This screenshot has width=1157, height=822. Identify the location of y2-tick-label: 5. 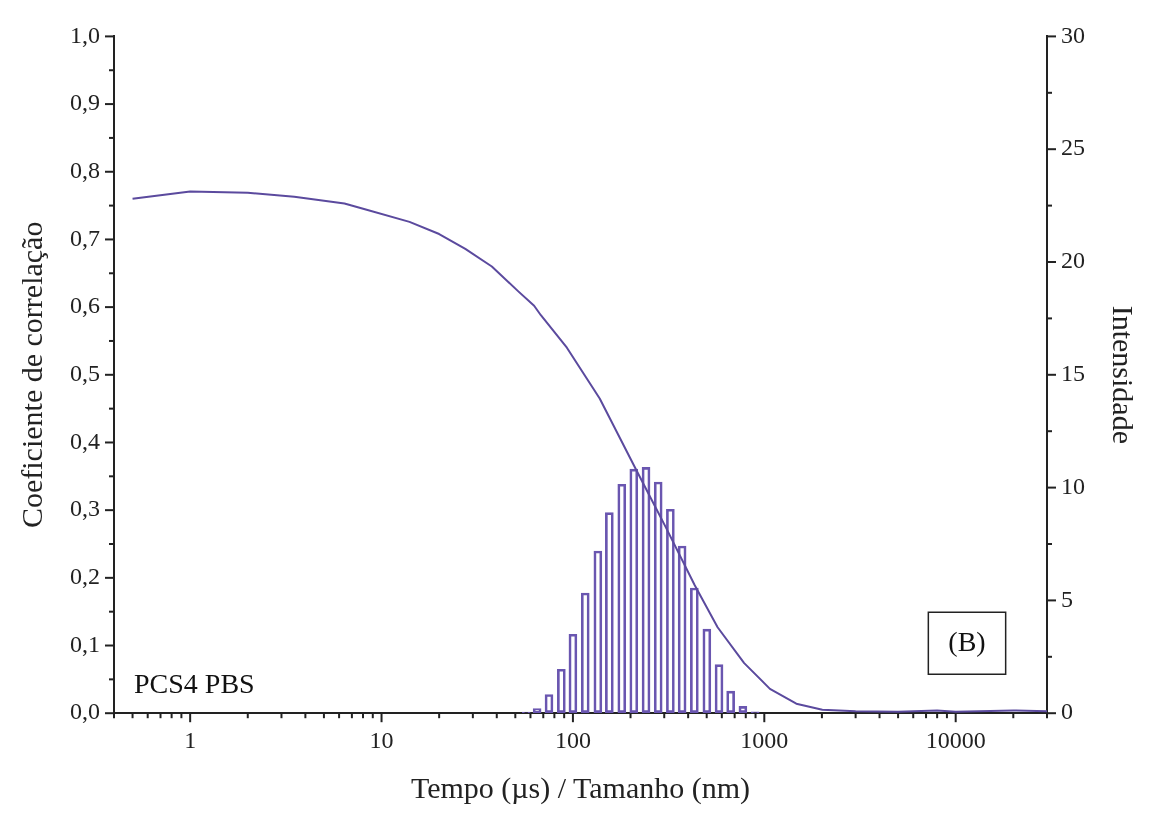
(1067, 598).